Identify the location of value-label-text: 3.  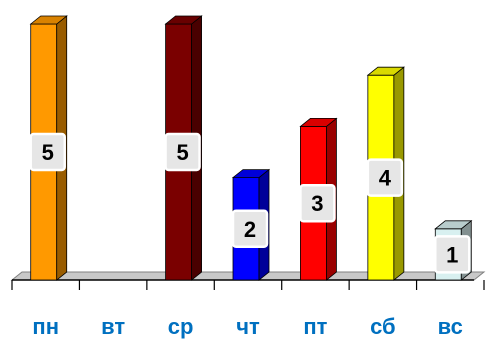
(317, 203).